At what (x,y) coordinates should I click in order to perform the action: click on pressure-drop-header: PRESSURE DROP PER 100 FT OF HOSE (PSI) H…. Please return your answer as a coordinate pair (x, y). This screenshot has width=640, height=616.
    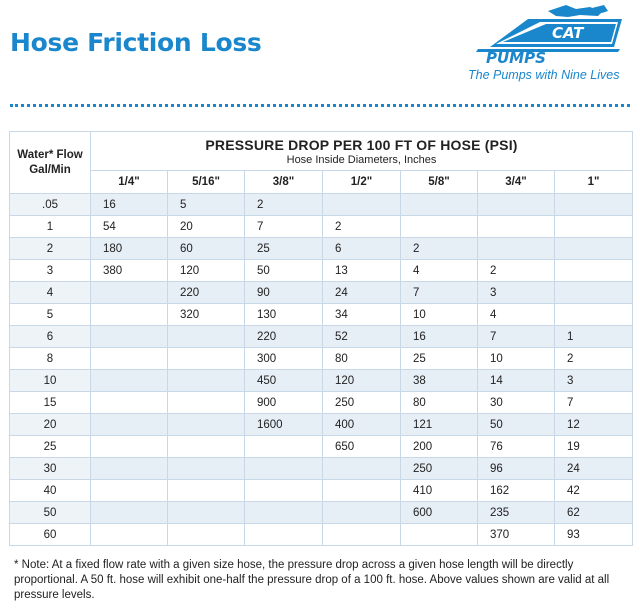
    Looking at the image, I should click on (361, 151).